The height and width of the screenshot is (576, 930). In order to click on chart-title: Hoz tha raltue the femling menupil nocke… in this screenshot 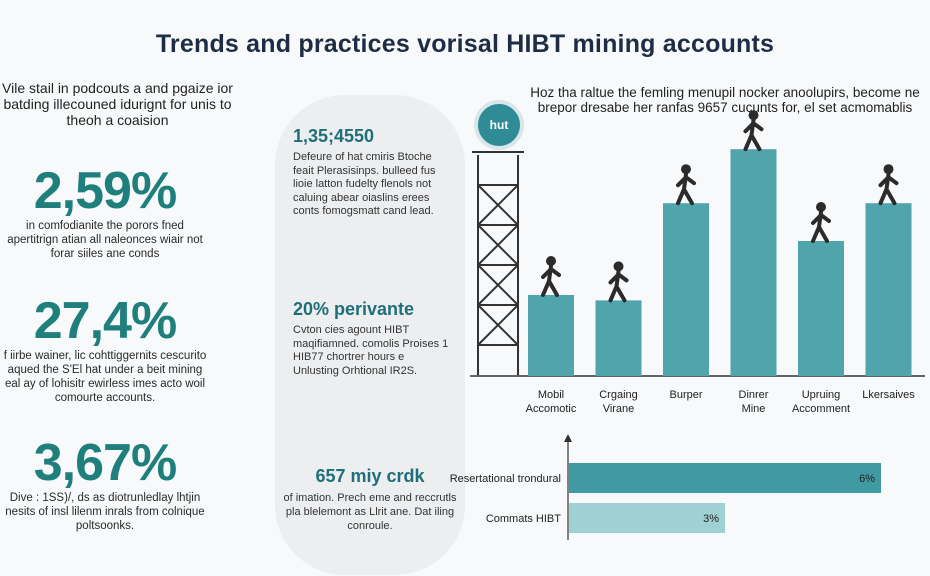, I will do `click(725, 100)`.